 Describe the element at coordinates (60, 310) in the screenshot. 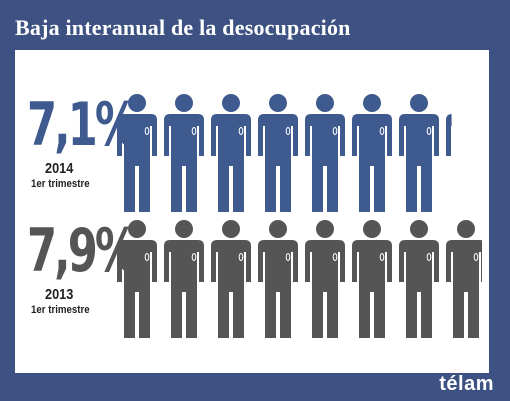

I see `period-2013: 1er trimestre` at that location.